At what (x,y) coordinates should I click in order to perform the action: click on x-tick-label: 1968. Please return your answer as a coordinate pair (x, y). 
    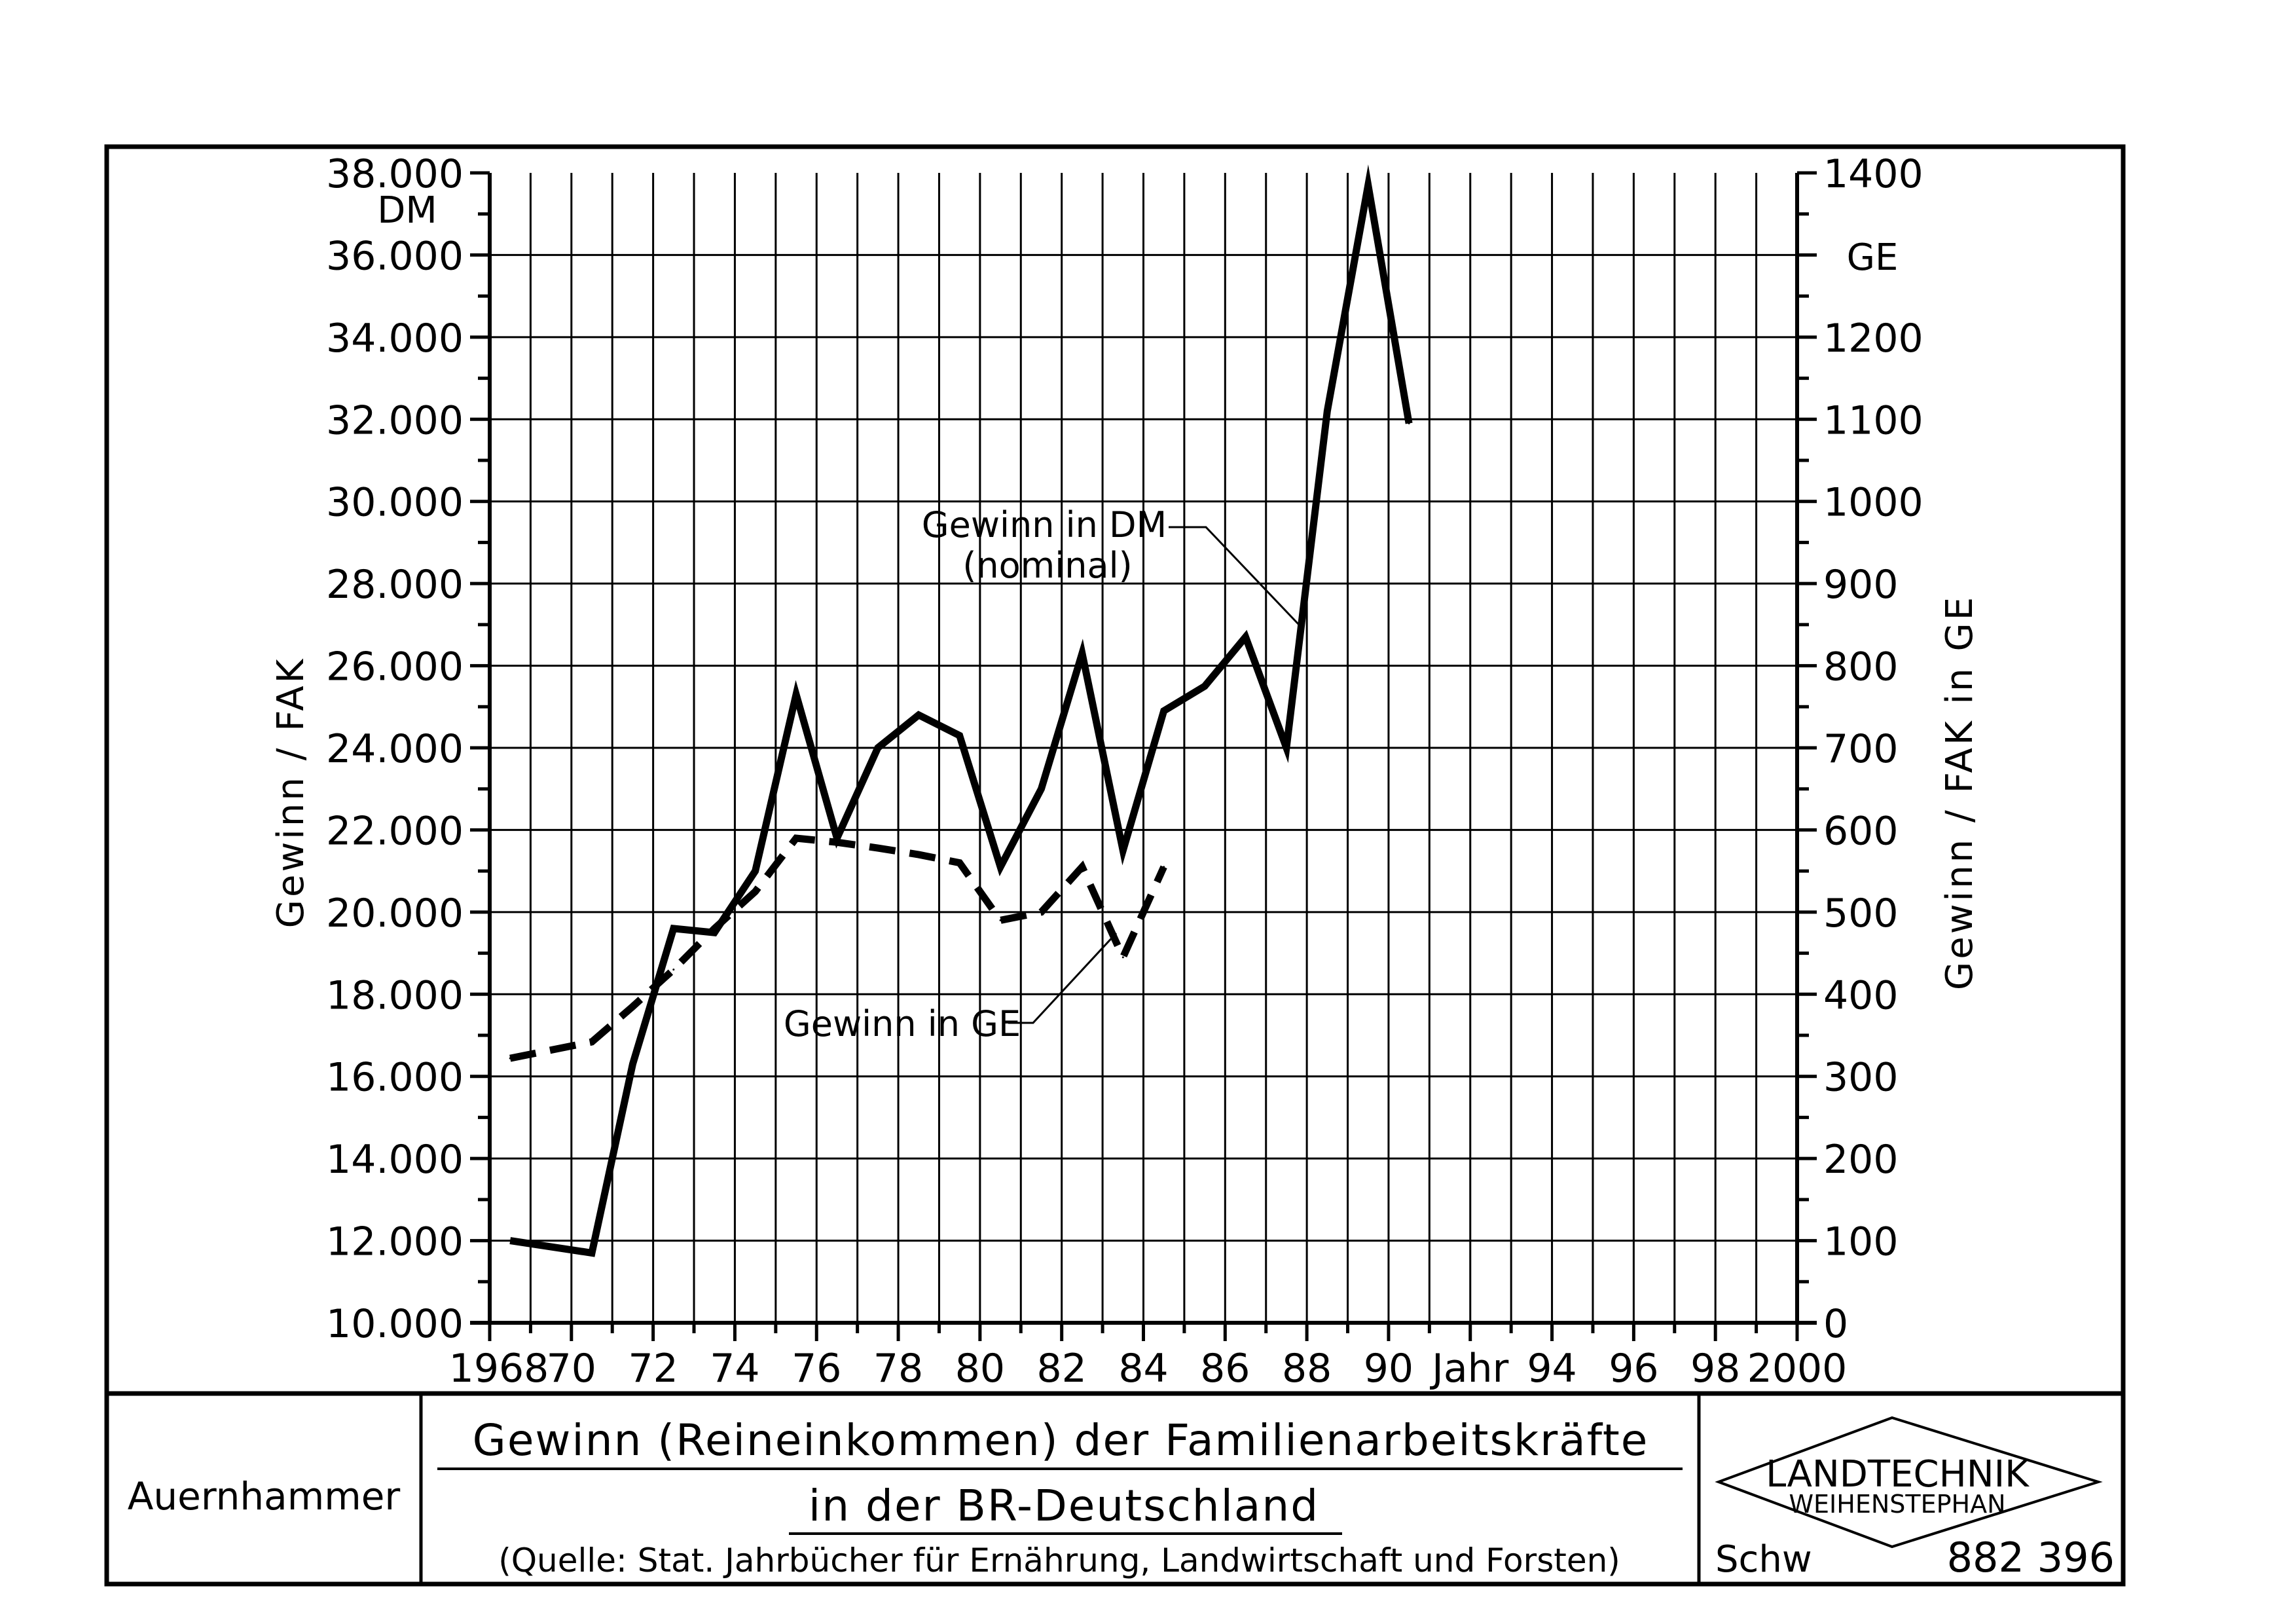
    Looking at the image, I should click on (499, 1369).